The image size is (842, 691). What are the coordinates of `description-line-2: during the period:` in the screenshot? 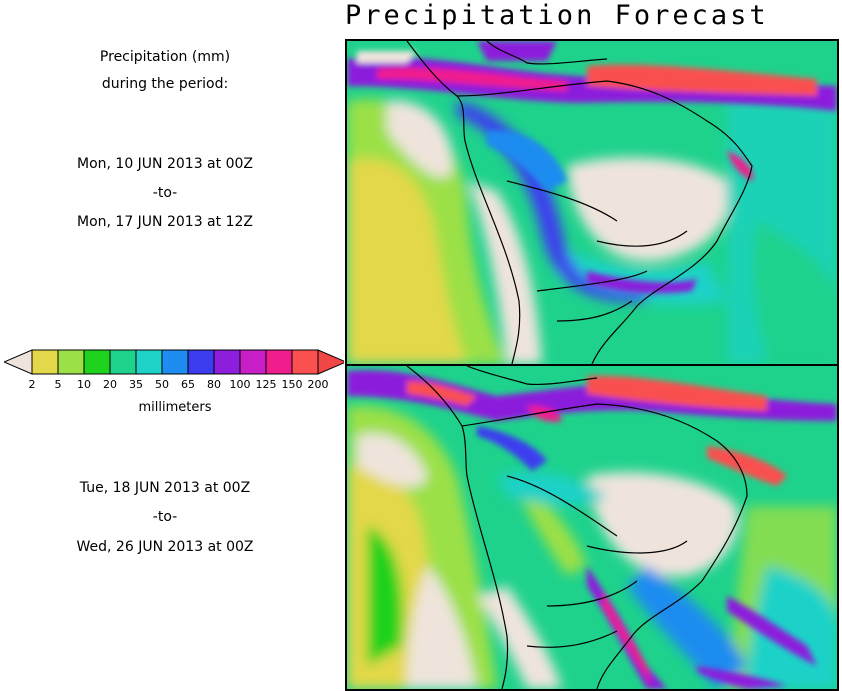 It's located at (165, 84).